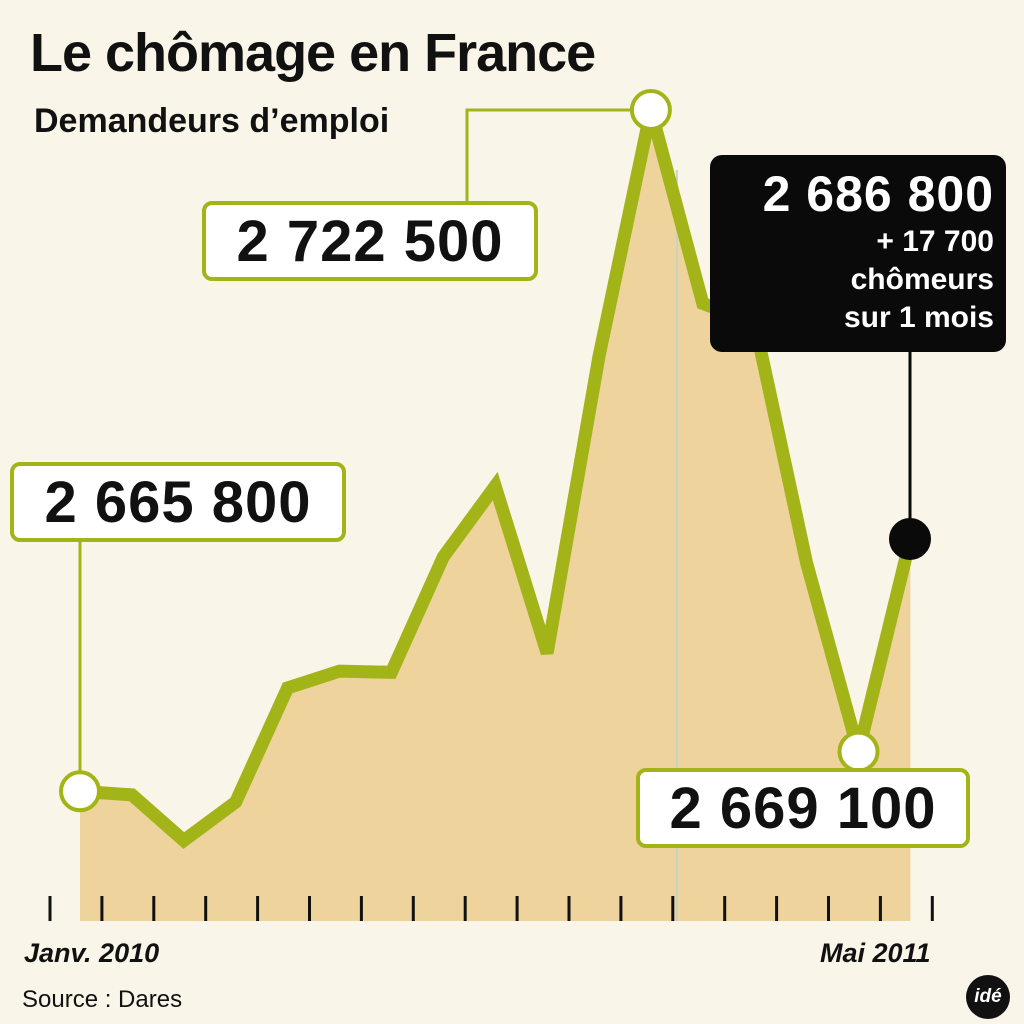  Describe the element at coordinates (878, 194) in the screenshot. I see `last-value: 2 686 800` at that location.